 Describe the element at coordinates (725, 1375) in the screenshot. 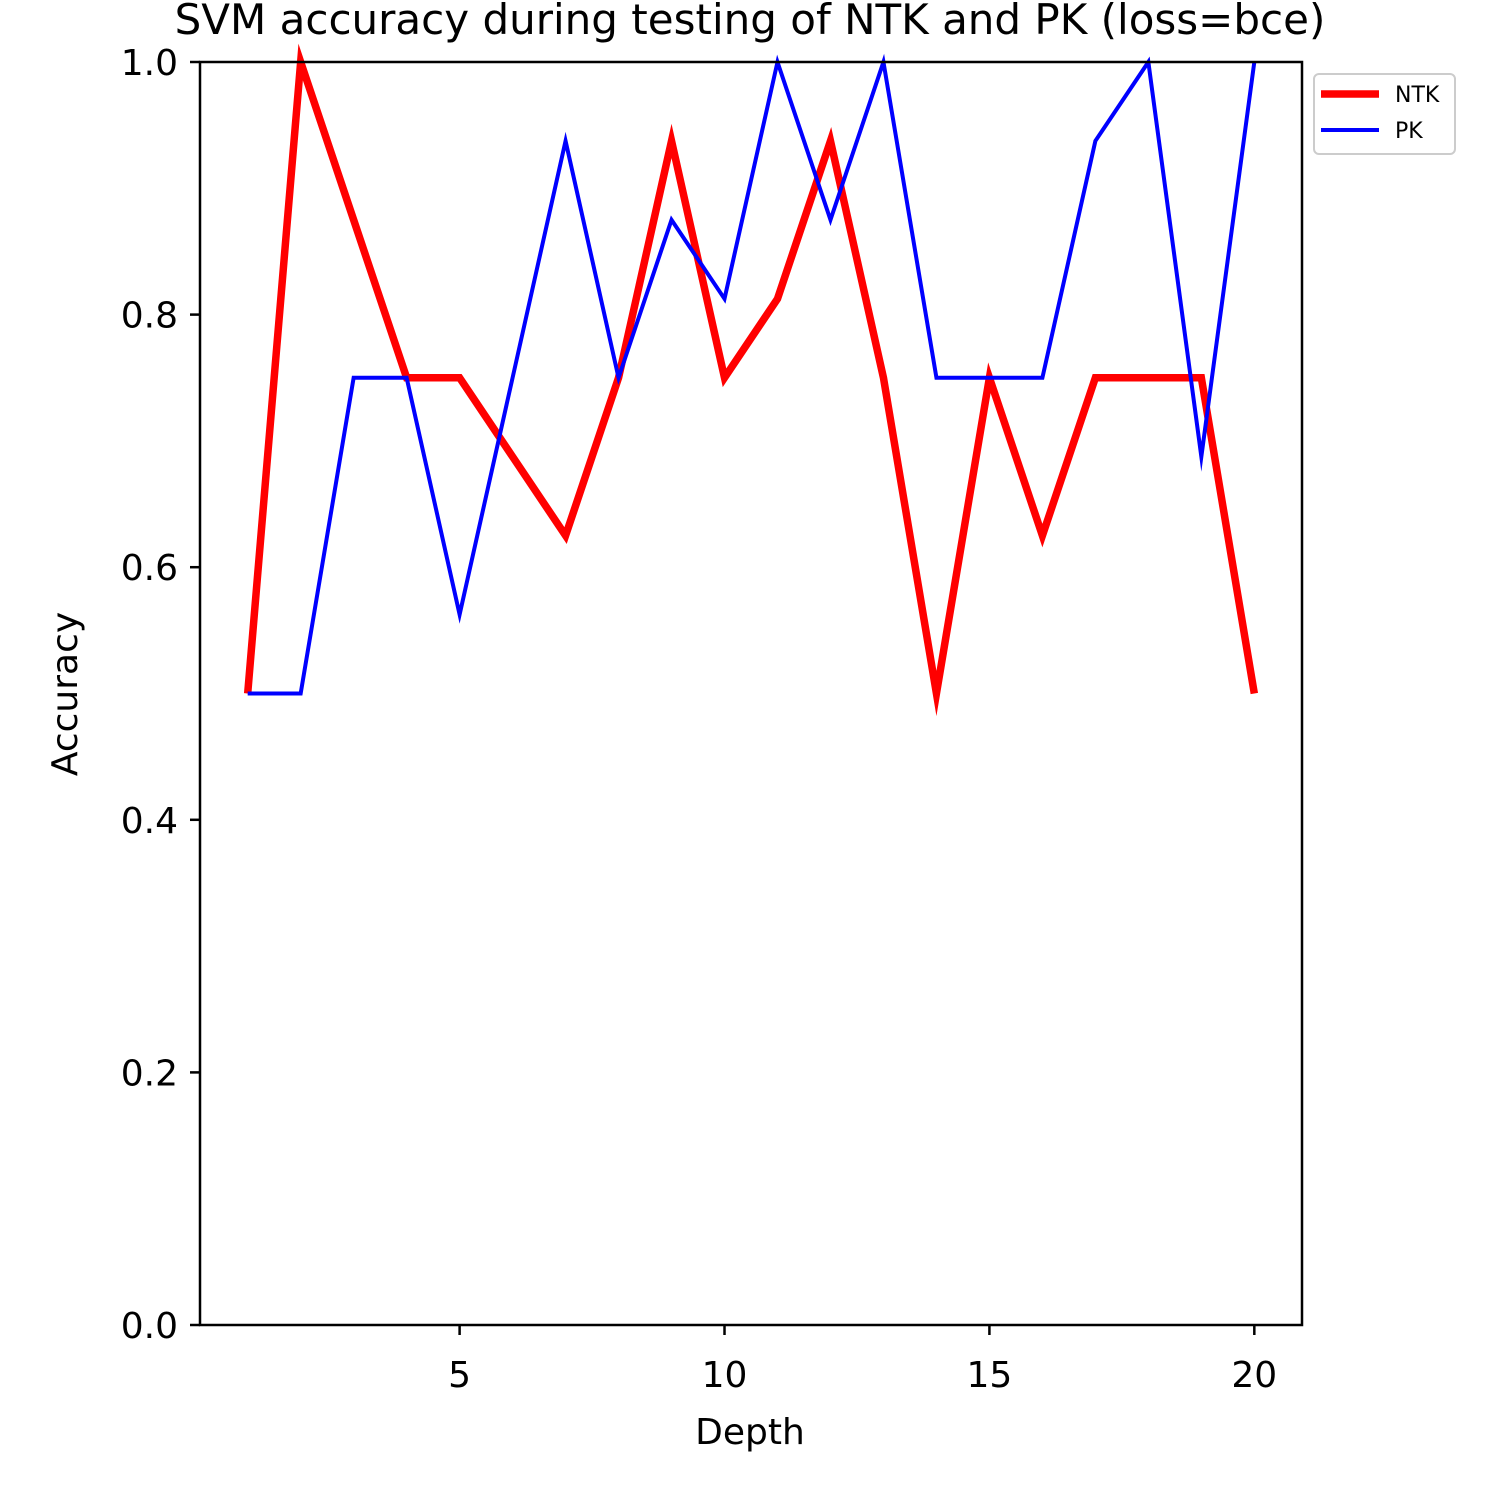

I see `x-tick-label: 10` at that location.